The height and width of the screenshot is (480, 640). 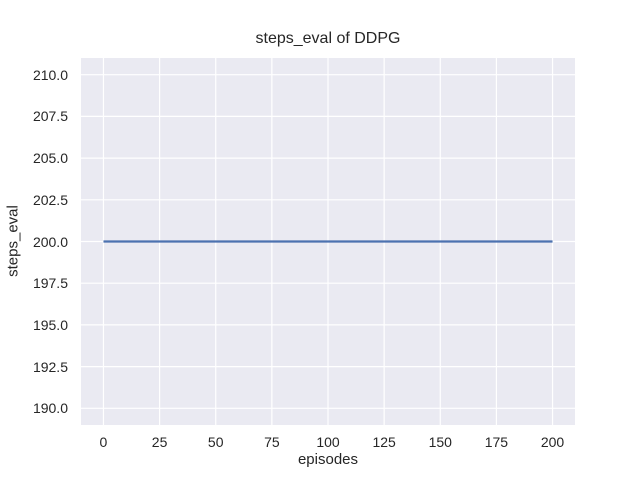 What do you see at coordinates (50, 116) in the screenshot?
I see `y-tick-label: 207.5` at bounding box center [50, 116].